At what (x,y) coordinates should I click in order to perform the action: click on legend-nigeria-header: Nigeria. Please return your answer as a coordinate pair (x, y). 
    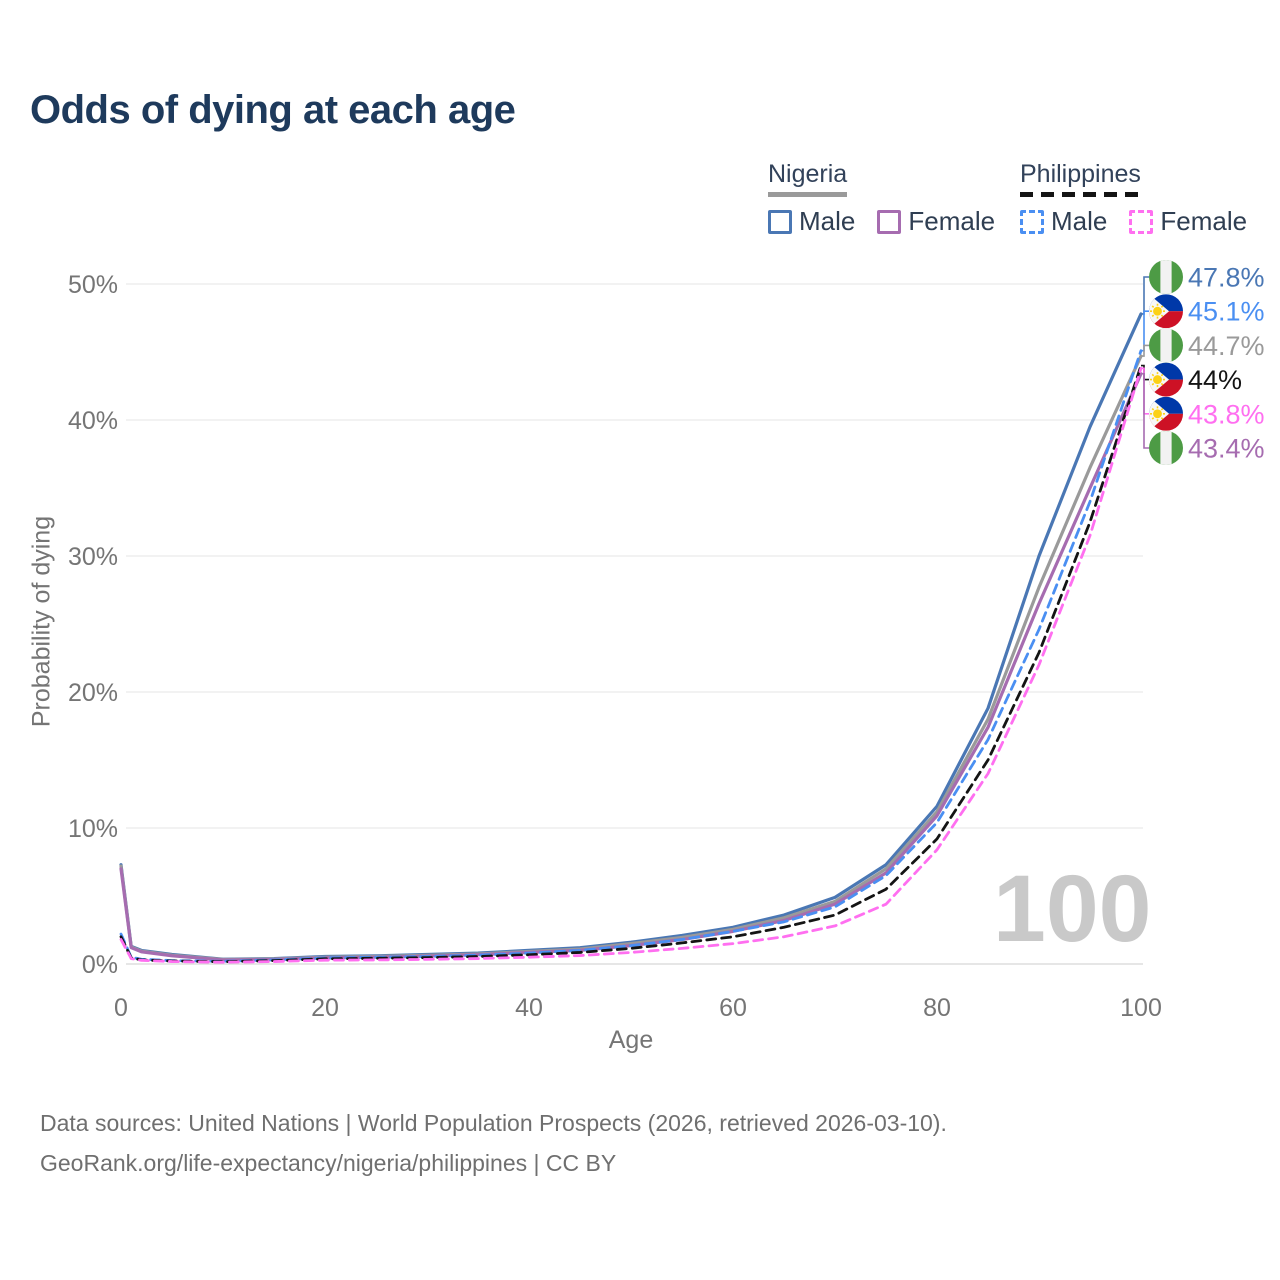
    Looking at the image, I should click on (808, 178).